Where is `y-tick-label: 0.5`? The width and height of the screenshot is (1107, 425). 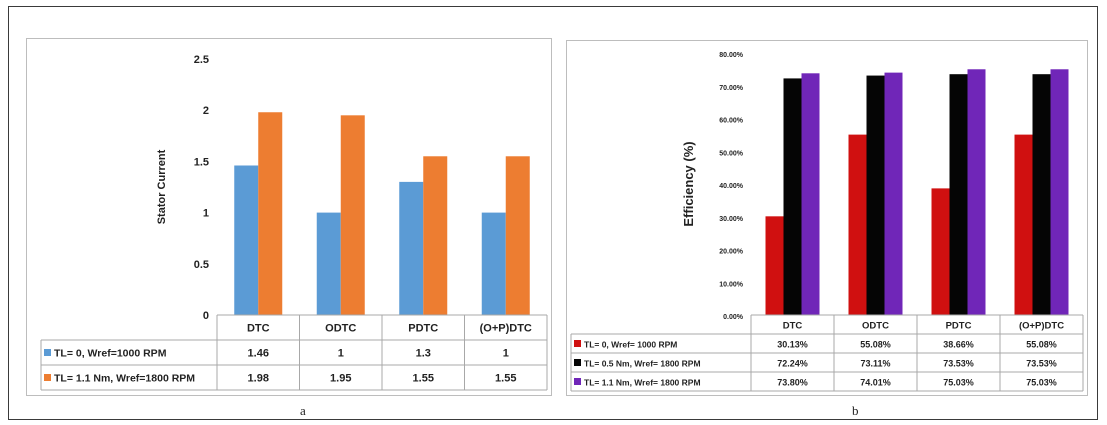
y-tick-label: 0.5 is located at coordinates (201, 265).